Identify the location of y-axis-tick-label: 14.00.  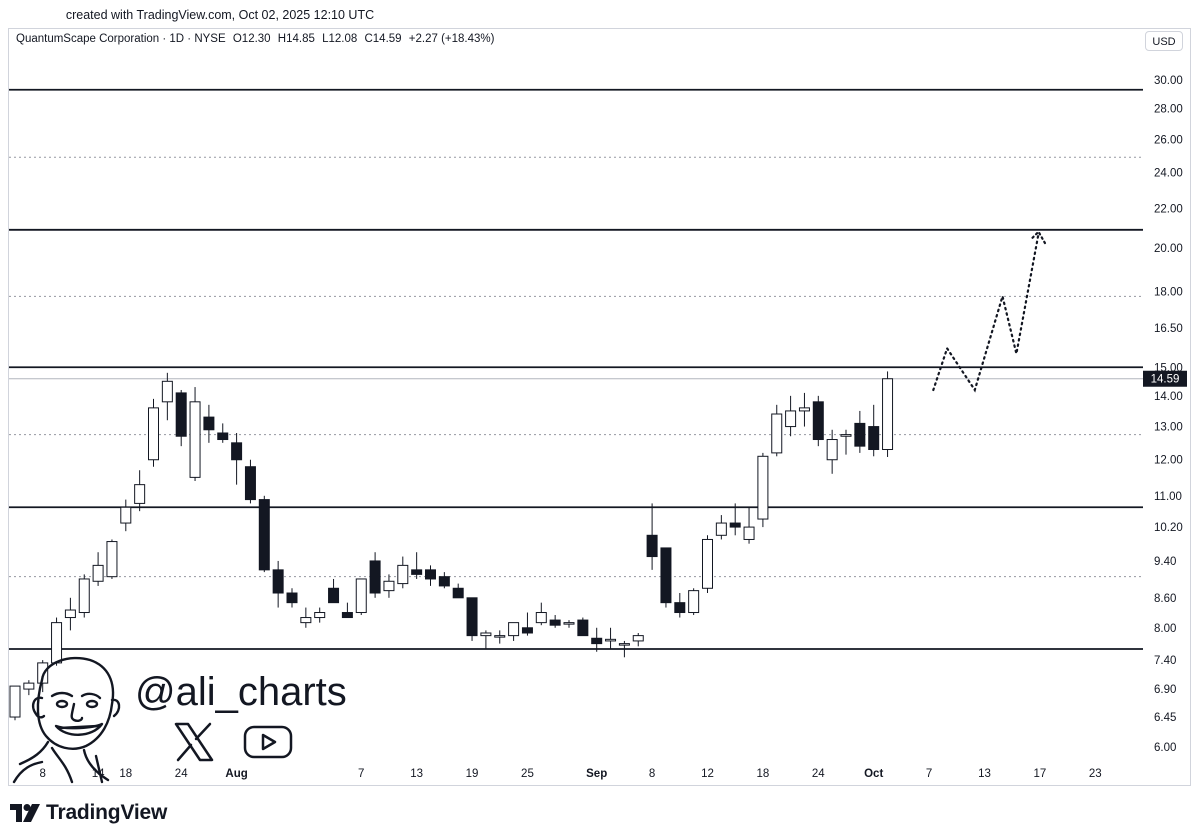
(1168, 397).